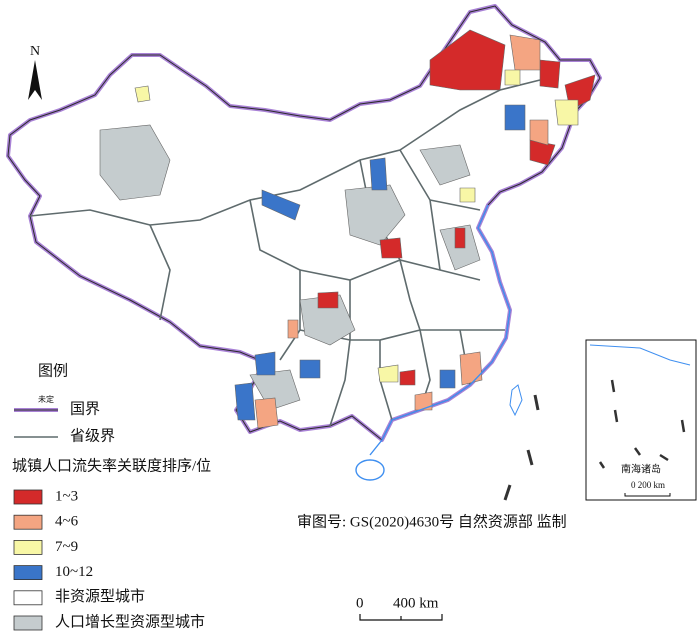 The height and width of the screenshot is (637, 700). I want to click on legend-label: 4~6, so click(67, 522).